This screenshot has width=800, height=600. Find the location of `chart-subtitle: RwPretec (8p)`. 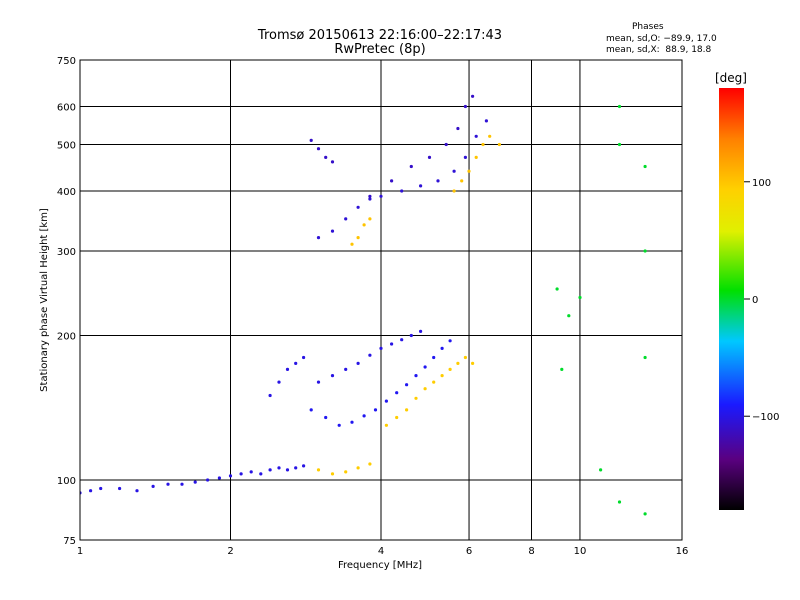

chart-subtitle: RwPretec (8p) is located at coordinates (380, 49).